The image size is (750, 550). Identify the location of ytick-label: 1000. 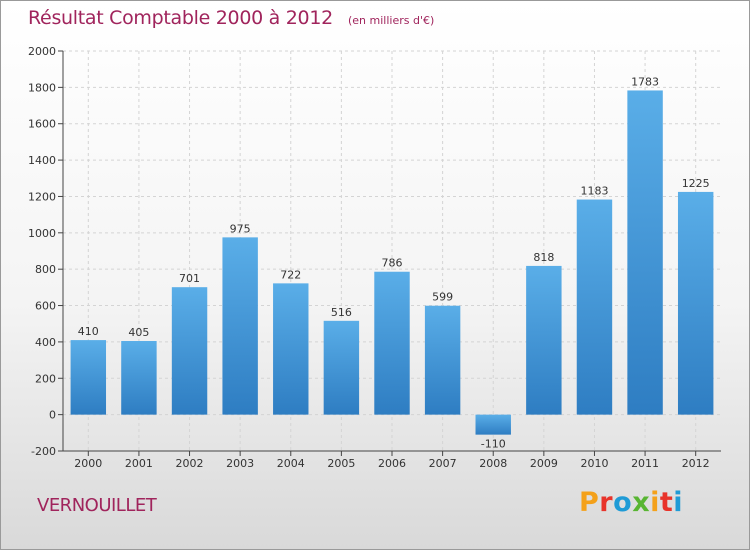
(42, 233).